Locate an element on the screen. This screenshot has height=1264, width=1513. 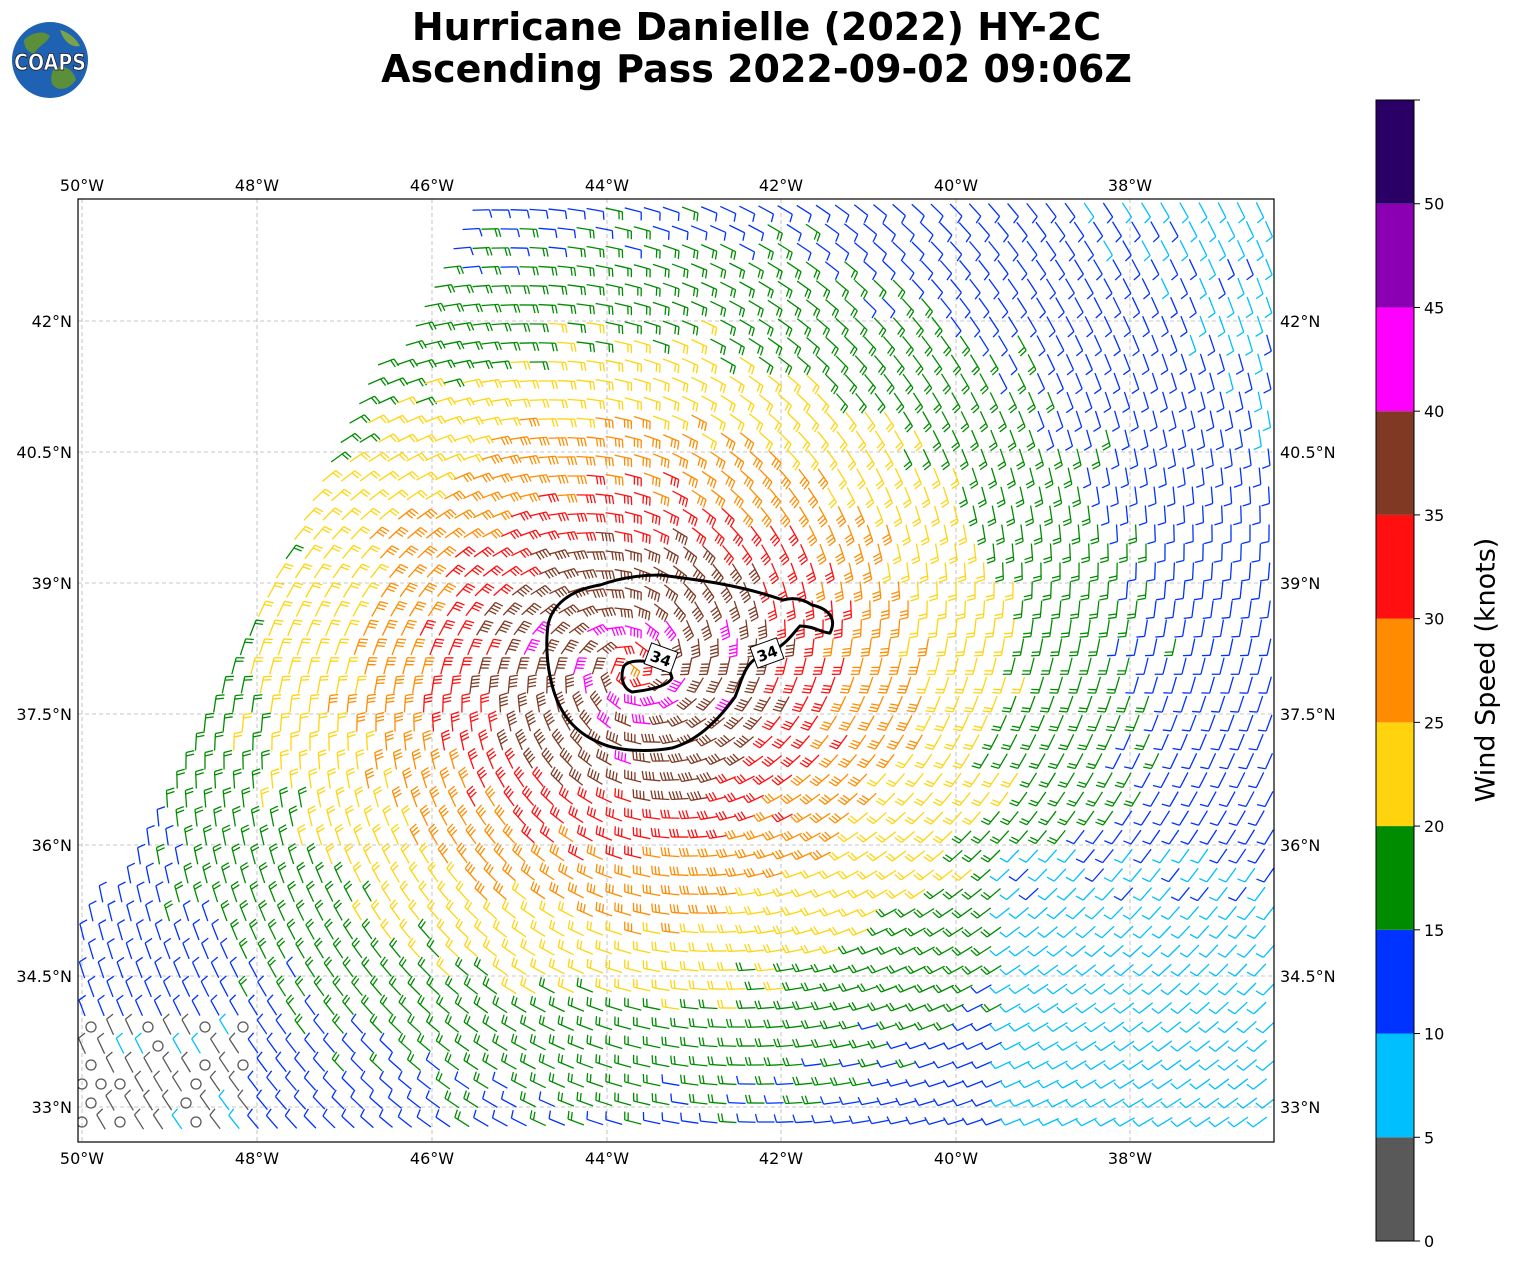
contour-label-1: 34 is located at coordinates (661, 658).